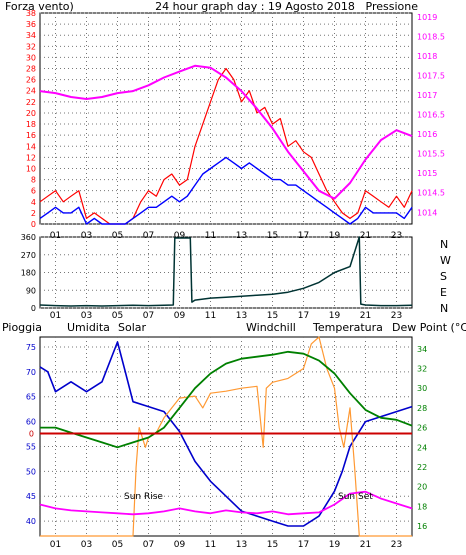 This screenshot has height=555, width=466. What do you see at coordinates (431, 115) in the screenshot?
I see `y-right-tick-label: 1016.5` at bounding box center [431, 115].